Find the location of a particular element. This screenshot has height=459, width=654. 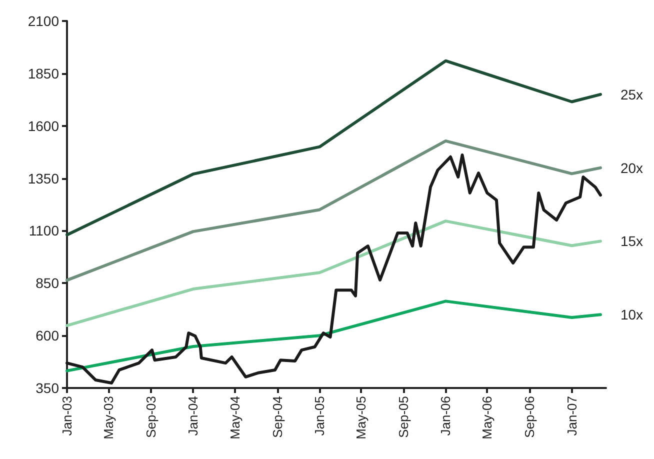

series-label: 25x is located at coordinates (632, 94).